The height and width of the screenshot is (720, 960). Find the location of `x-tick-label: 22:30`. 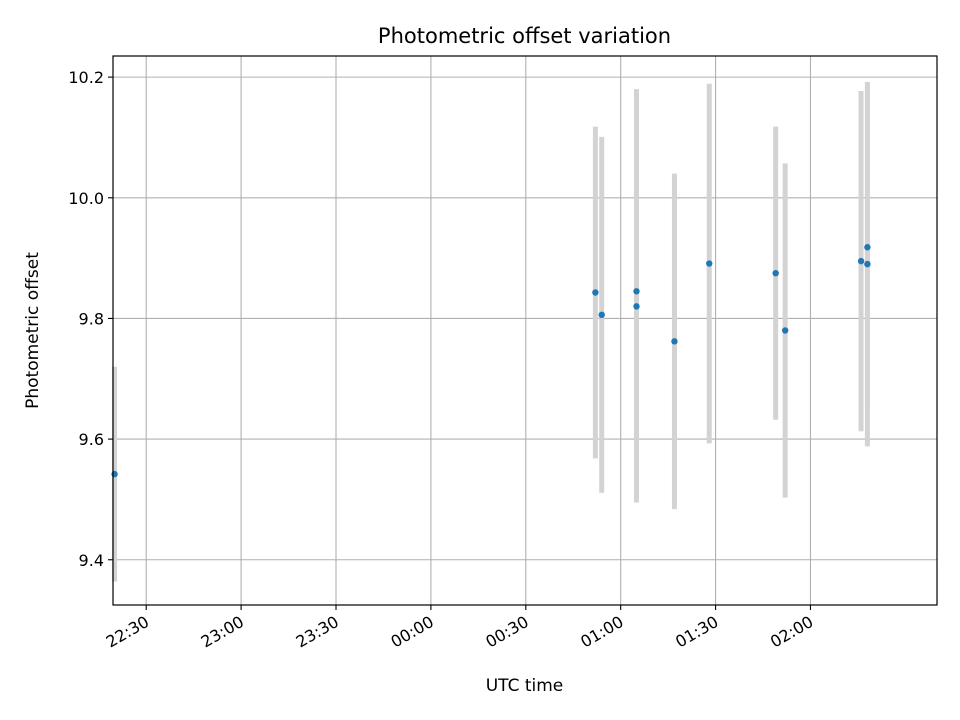

x-tick-label: 22:30 is located at coordinates (127, 632).